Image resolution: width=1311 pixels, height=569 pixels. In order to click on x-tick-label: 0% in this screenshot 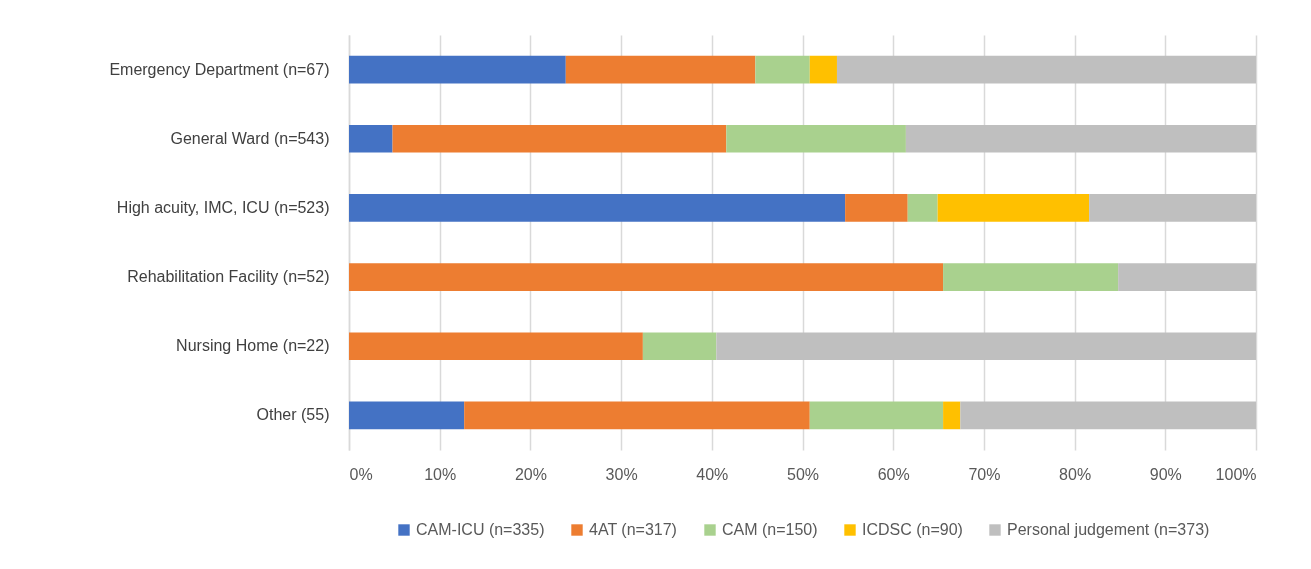, I will do `click(361, 474)`.